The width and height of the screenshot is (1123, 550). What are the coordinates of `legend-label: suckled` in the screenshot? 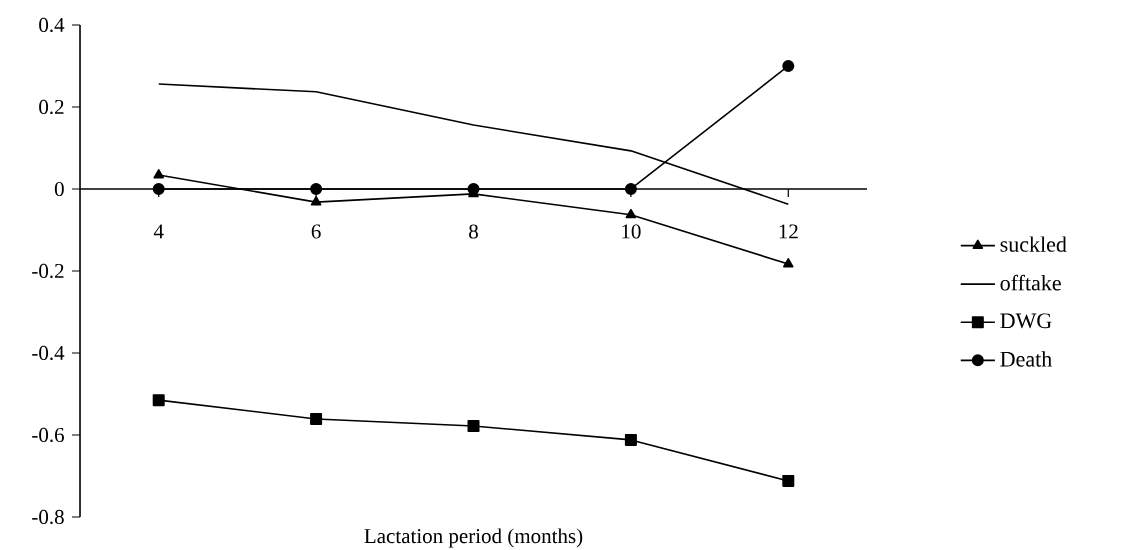 It's located at (1033, 244).